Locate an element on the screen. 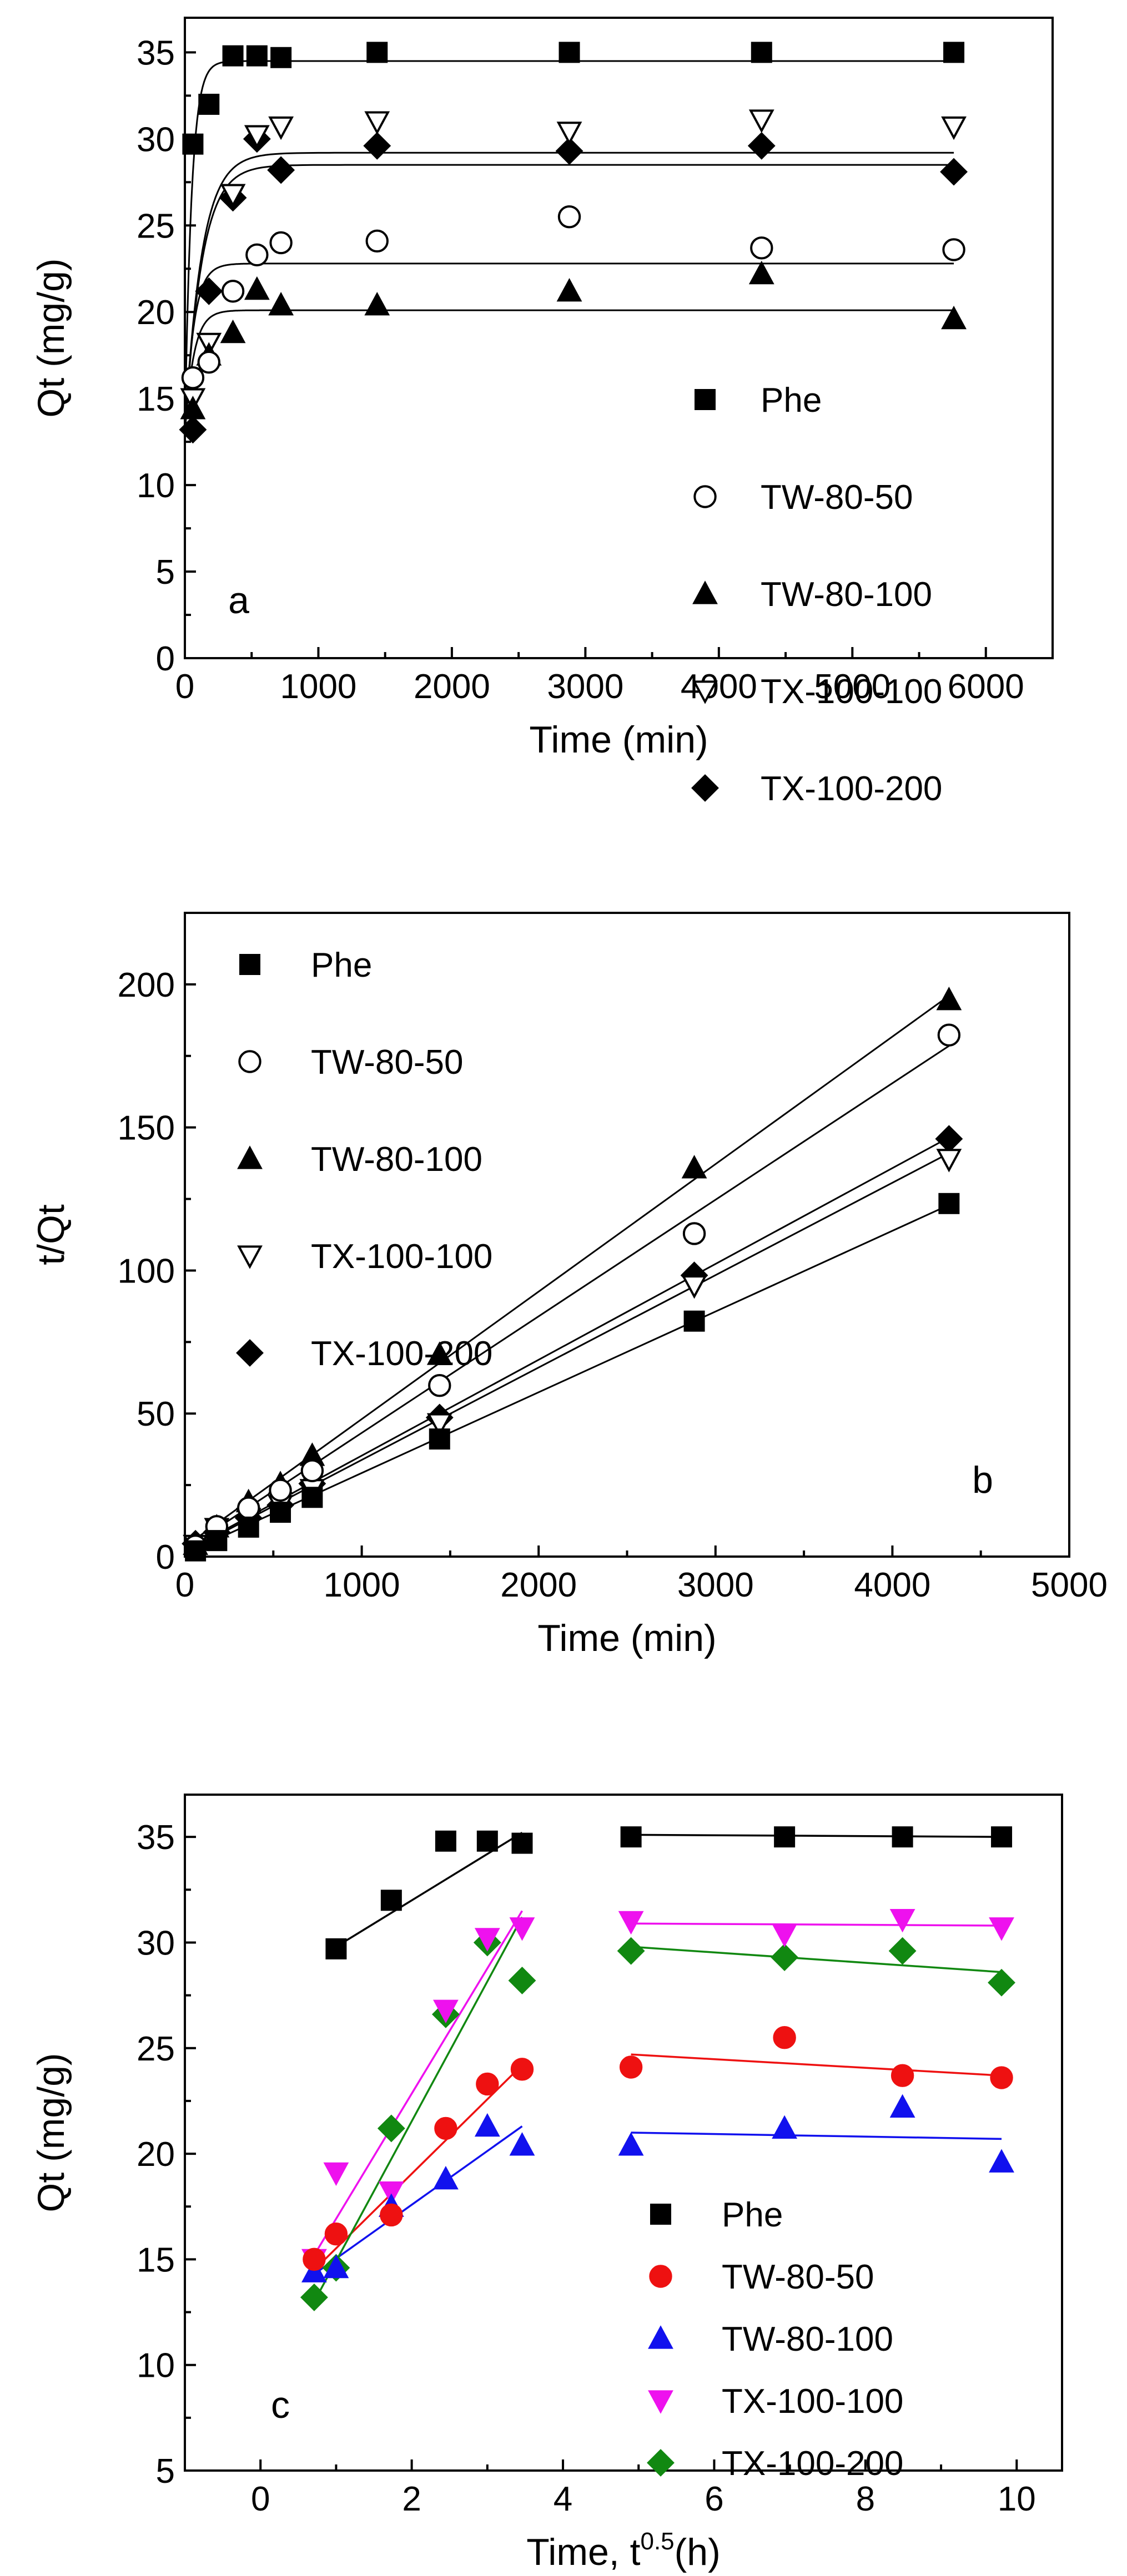 Image resolution: width=1127 pixels, height=2576 pixels. y-tick-label: 100 is located at coordinates (146, 1271).